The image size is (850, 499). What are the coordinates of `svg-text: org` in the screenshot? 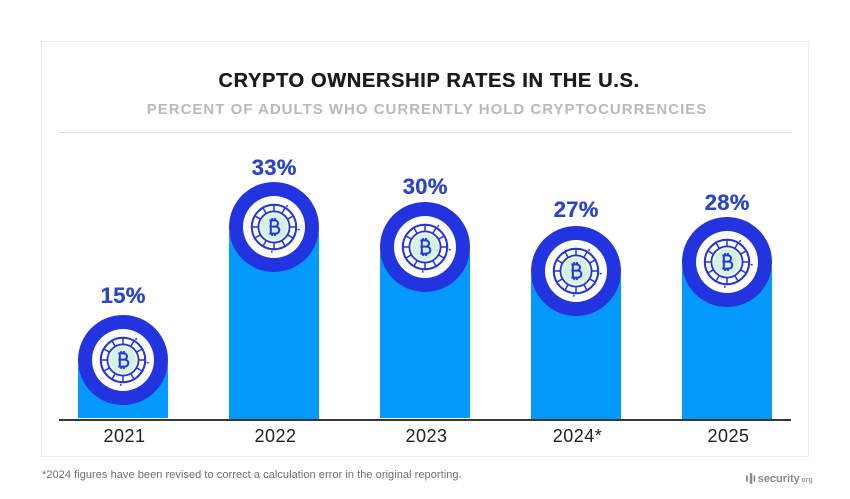 It's located at (806, 480).